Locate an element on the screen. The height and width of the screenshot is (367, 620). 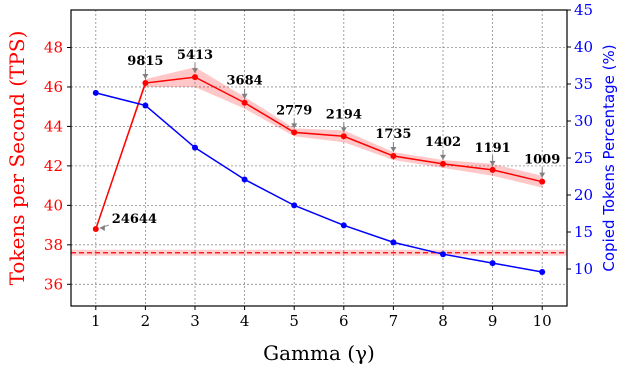
x-tick-label: 10 is located at coordinates (542, 321).